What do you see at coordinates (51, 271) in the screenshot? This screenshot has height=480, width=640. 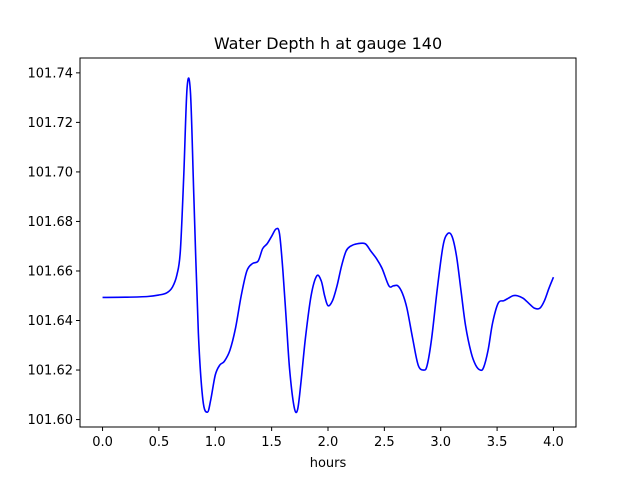 I see `y-tick-label: 101.66` at bounding box center [51, 271].